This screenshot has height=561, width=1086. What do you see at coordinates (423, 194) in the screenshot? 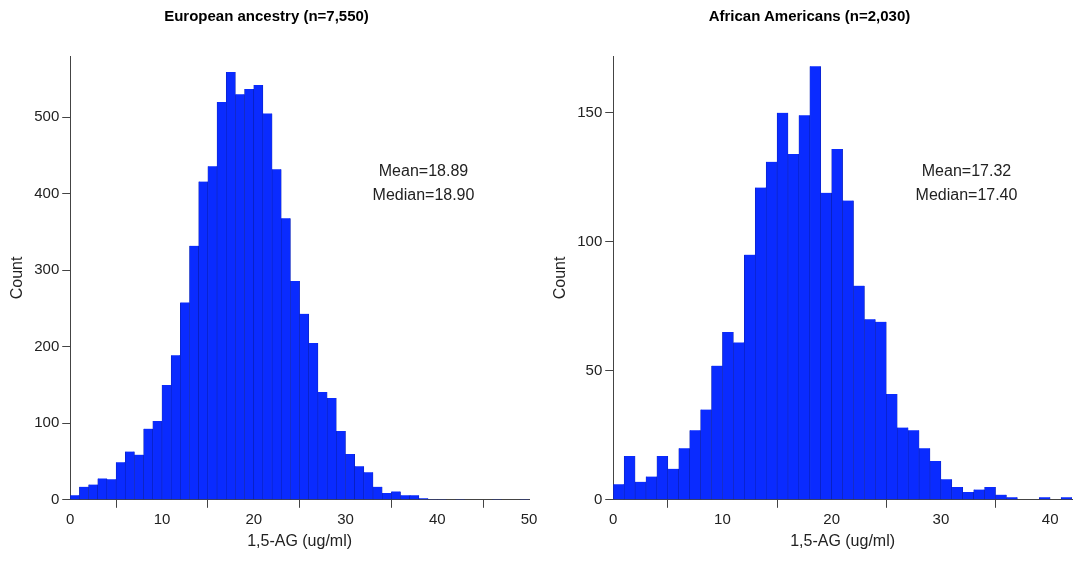
I see `annotation: Median=18.90` at bounding box center [423, 194].